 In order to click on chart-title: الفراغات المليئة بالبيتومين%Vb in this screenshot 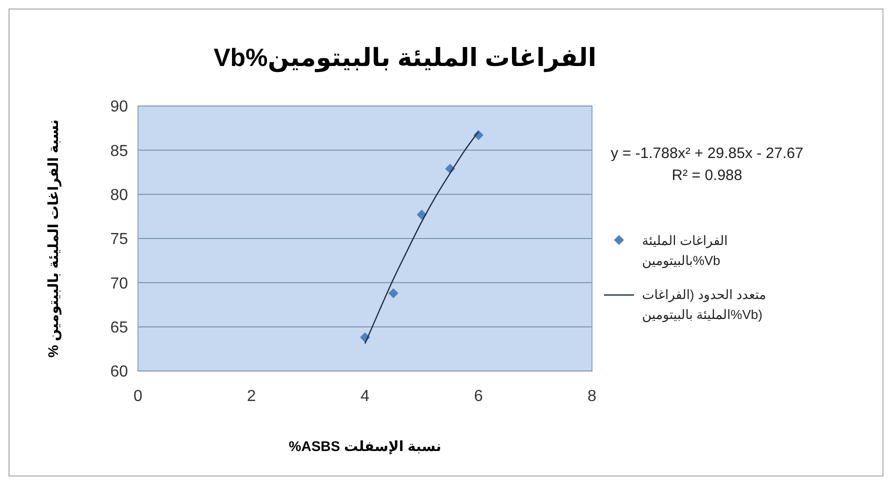, I will do `click(405, 58)`.